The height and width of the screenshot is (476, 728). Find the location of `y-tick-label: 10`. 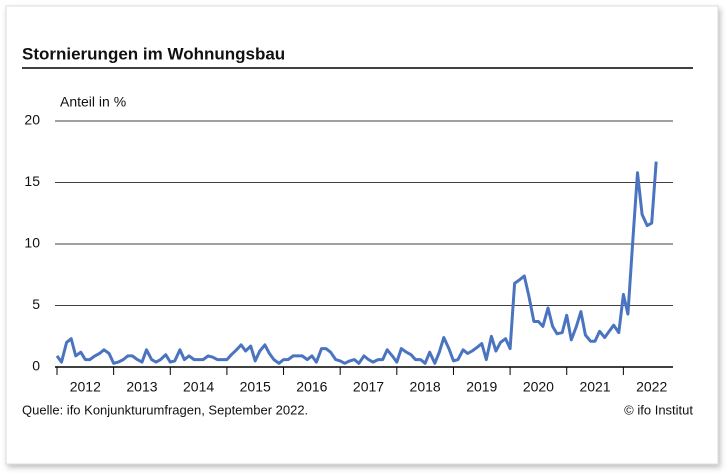

y-tick-label: 10 is located at coordinates (32, 243).